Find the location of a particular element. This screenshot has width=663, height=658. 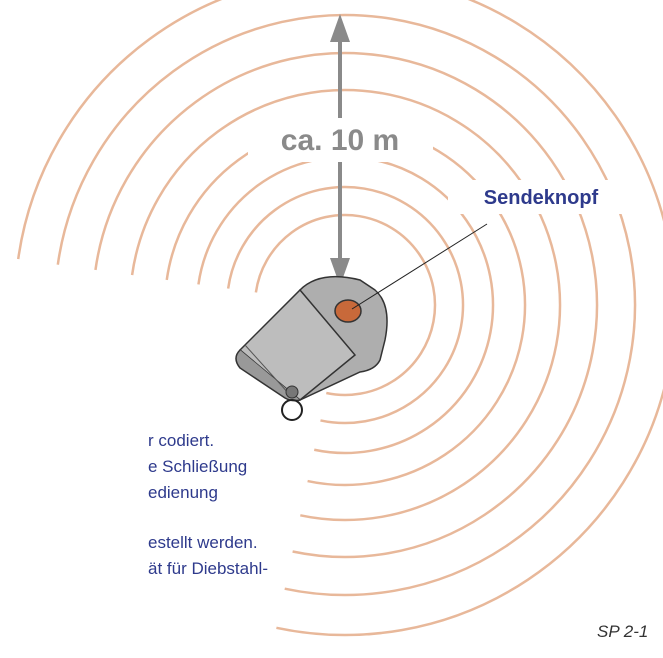

text-line: e Schließung is located at coordinates (197, 466).